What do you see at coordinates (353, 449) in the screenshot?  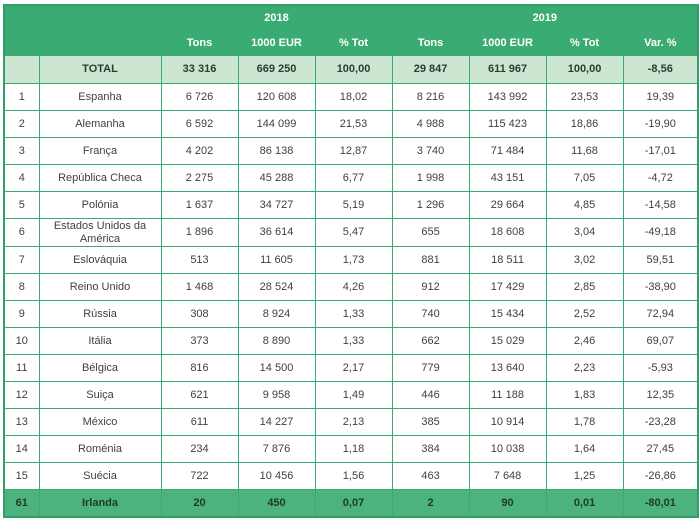 I see `value-cell: 1,18` at bounding box center [353, 449].